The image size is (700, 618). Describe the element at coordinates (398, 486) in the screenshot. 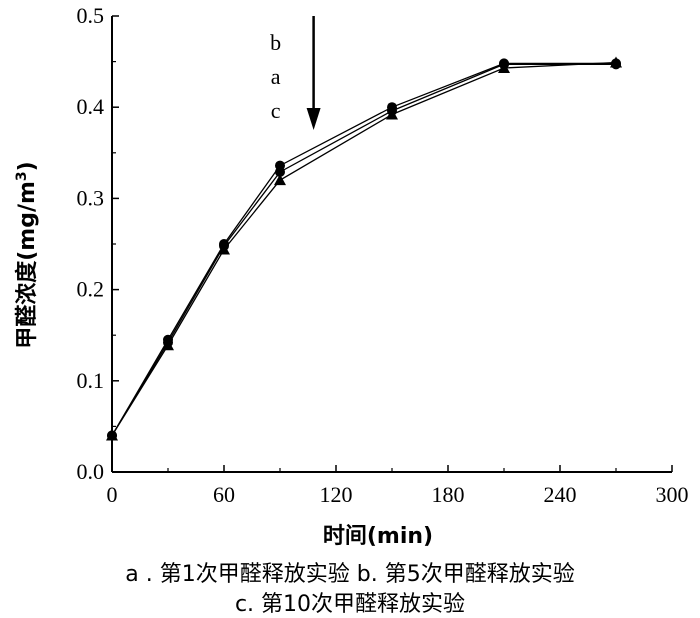

I see `x-ticks: 0 60 120 180 240 300` at that location.